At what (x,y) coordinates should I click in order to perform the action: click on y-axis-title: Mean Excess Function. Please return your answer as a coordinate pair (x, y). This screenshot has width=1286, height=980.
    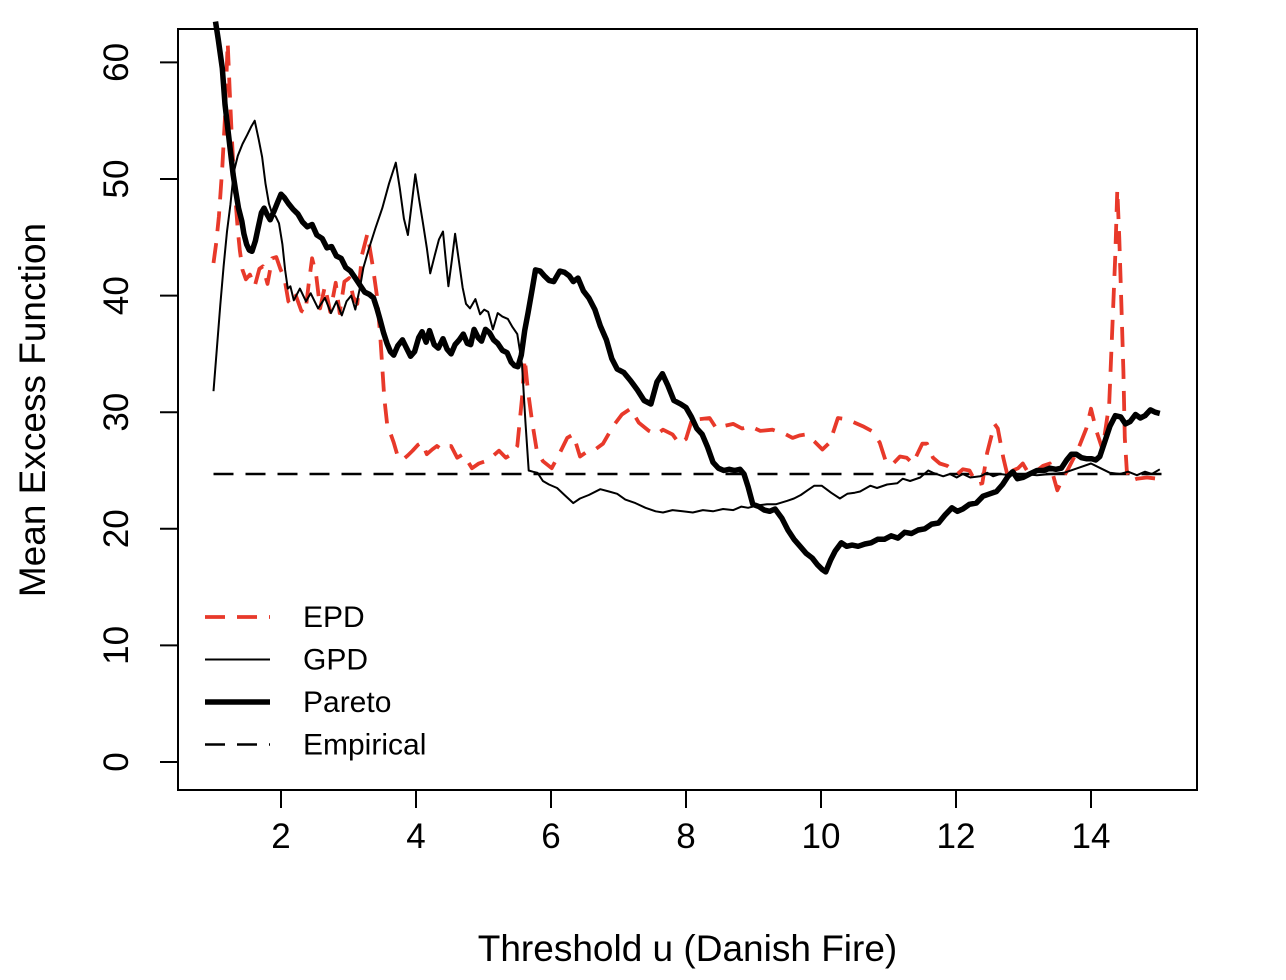
    Looking at the image, I should click on (32, 410).